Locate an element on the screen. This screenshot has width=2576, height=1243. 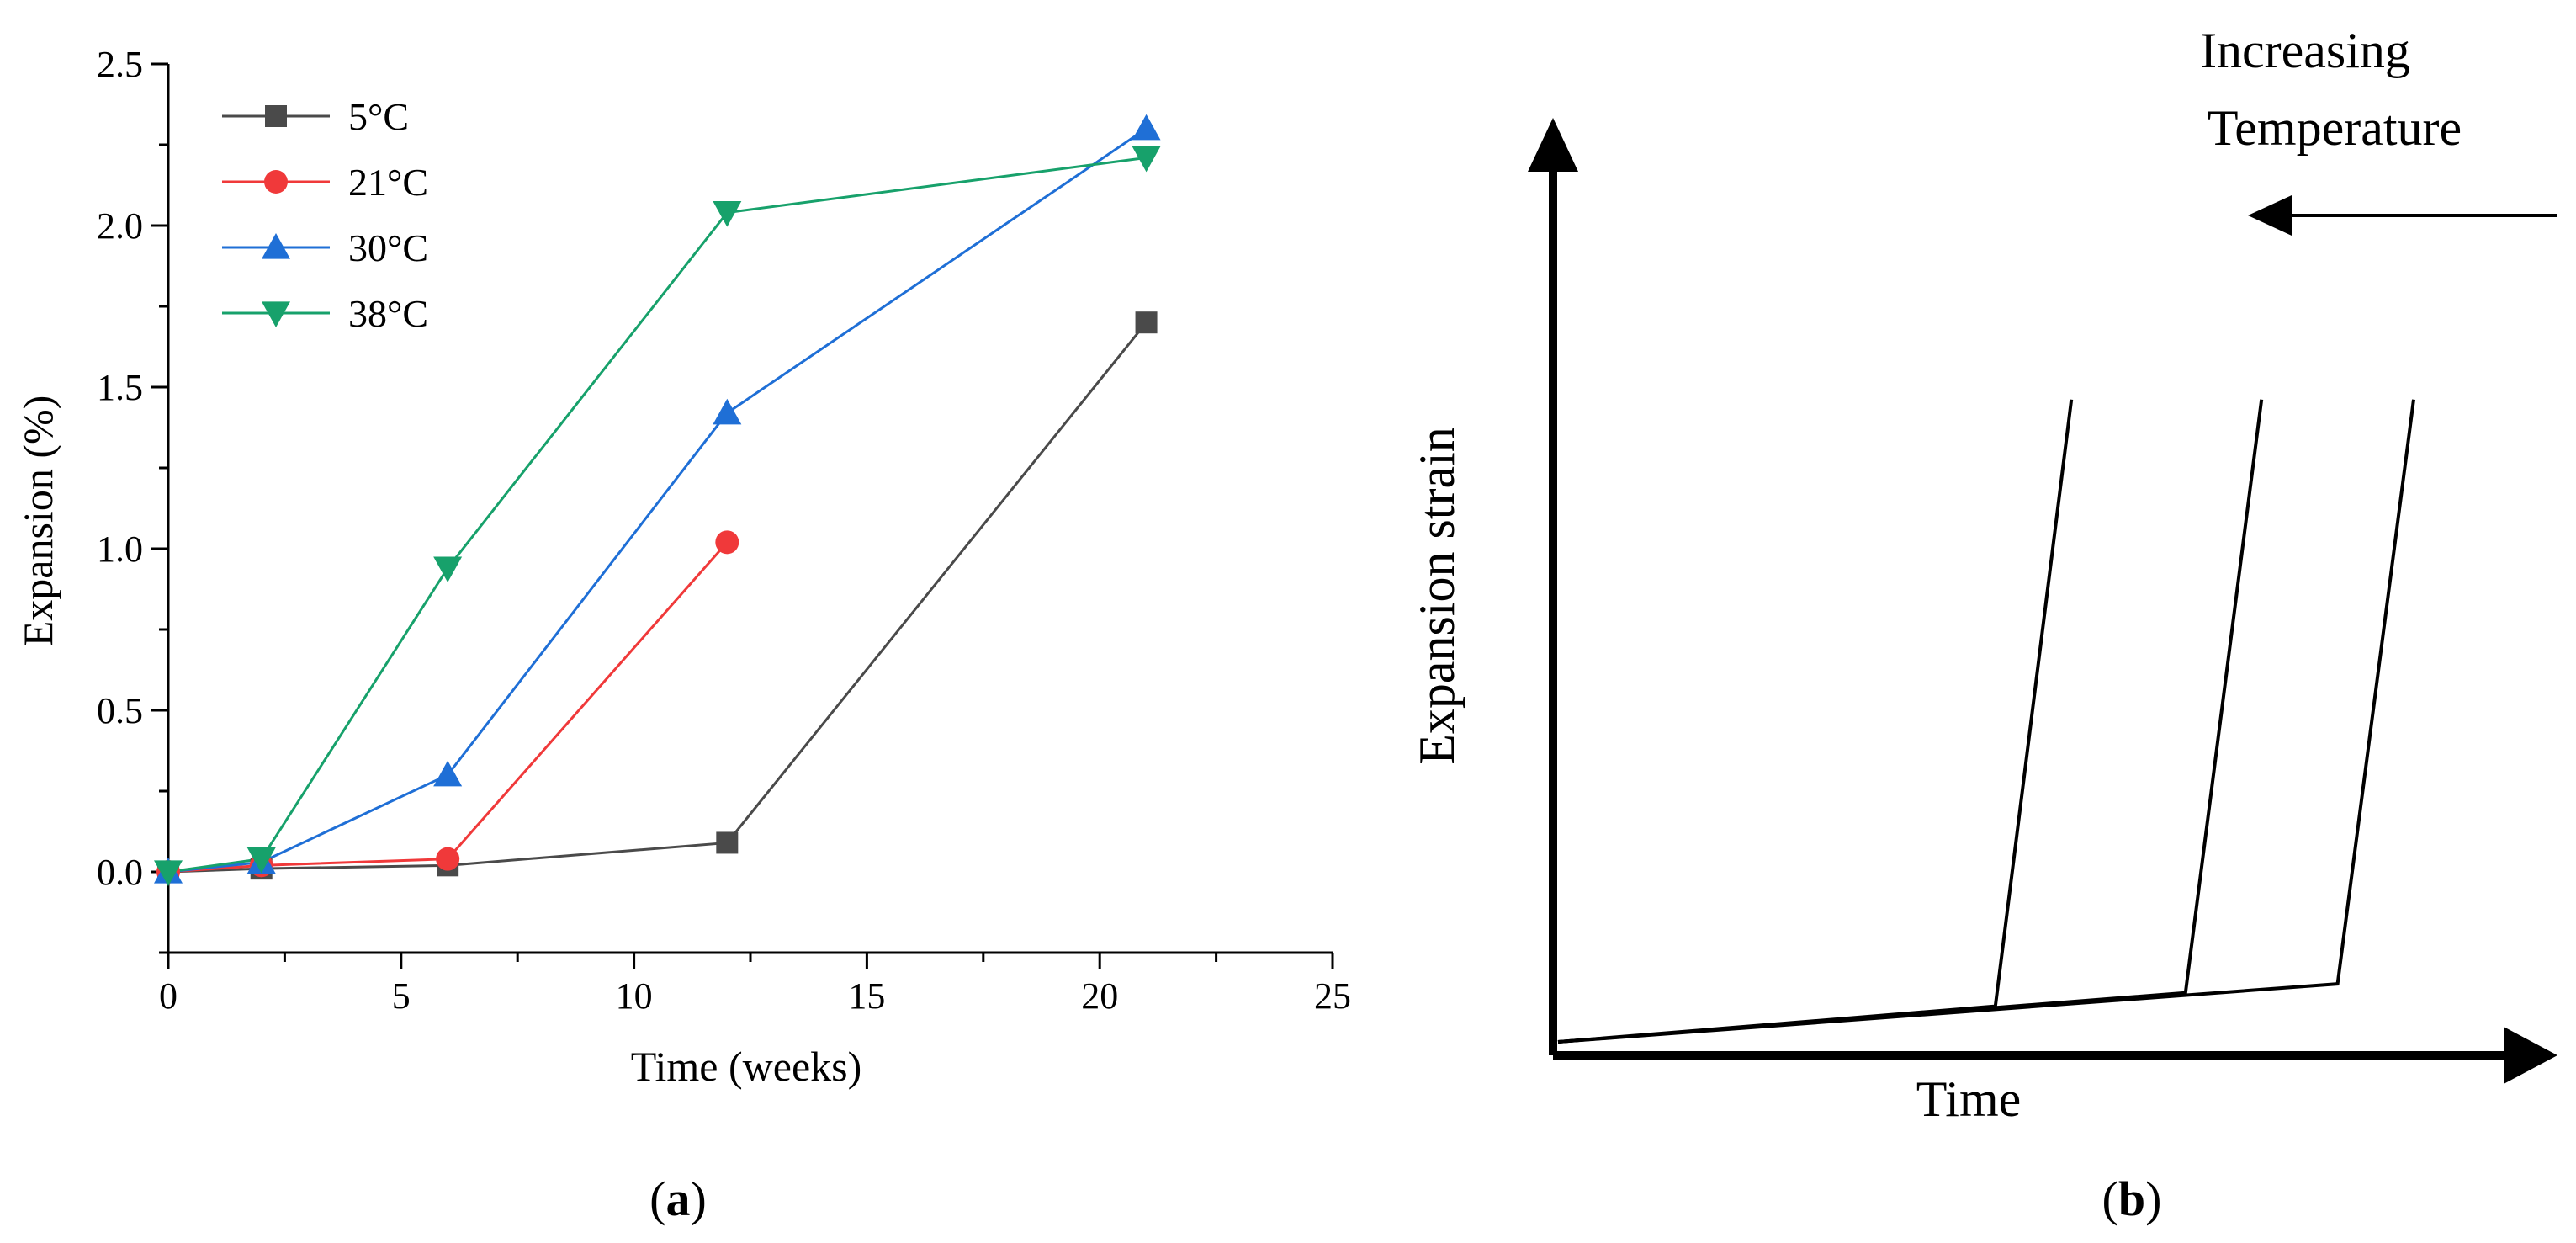
b-y-axis-title: Expansion strain is located at coordinates (1437, 596).